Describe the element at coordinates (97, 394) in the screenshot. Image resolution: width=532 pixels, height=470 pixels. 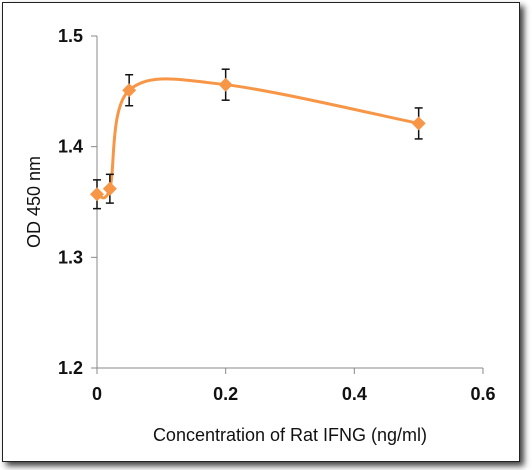
I see `x-tick-label: 0` at that location.